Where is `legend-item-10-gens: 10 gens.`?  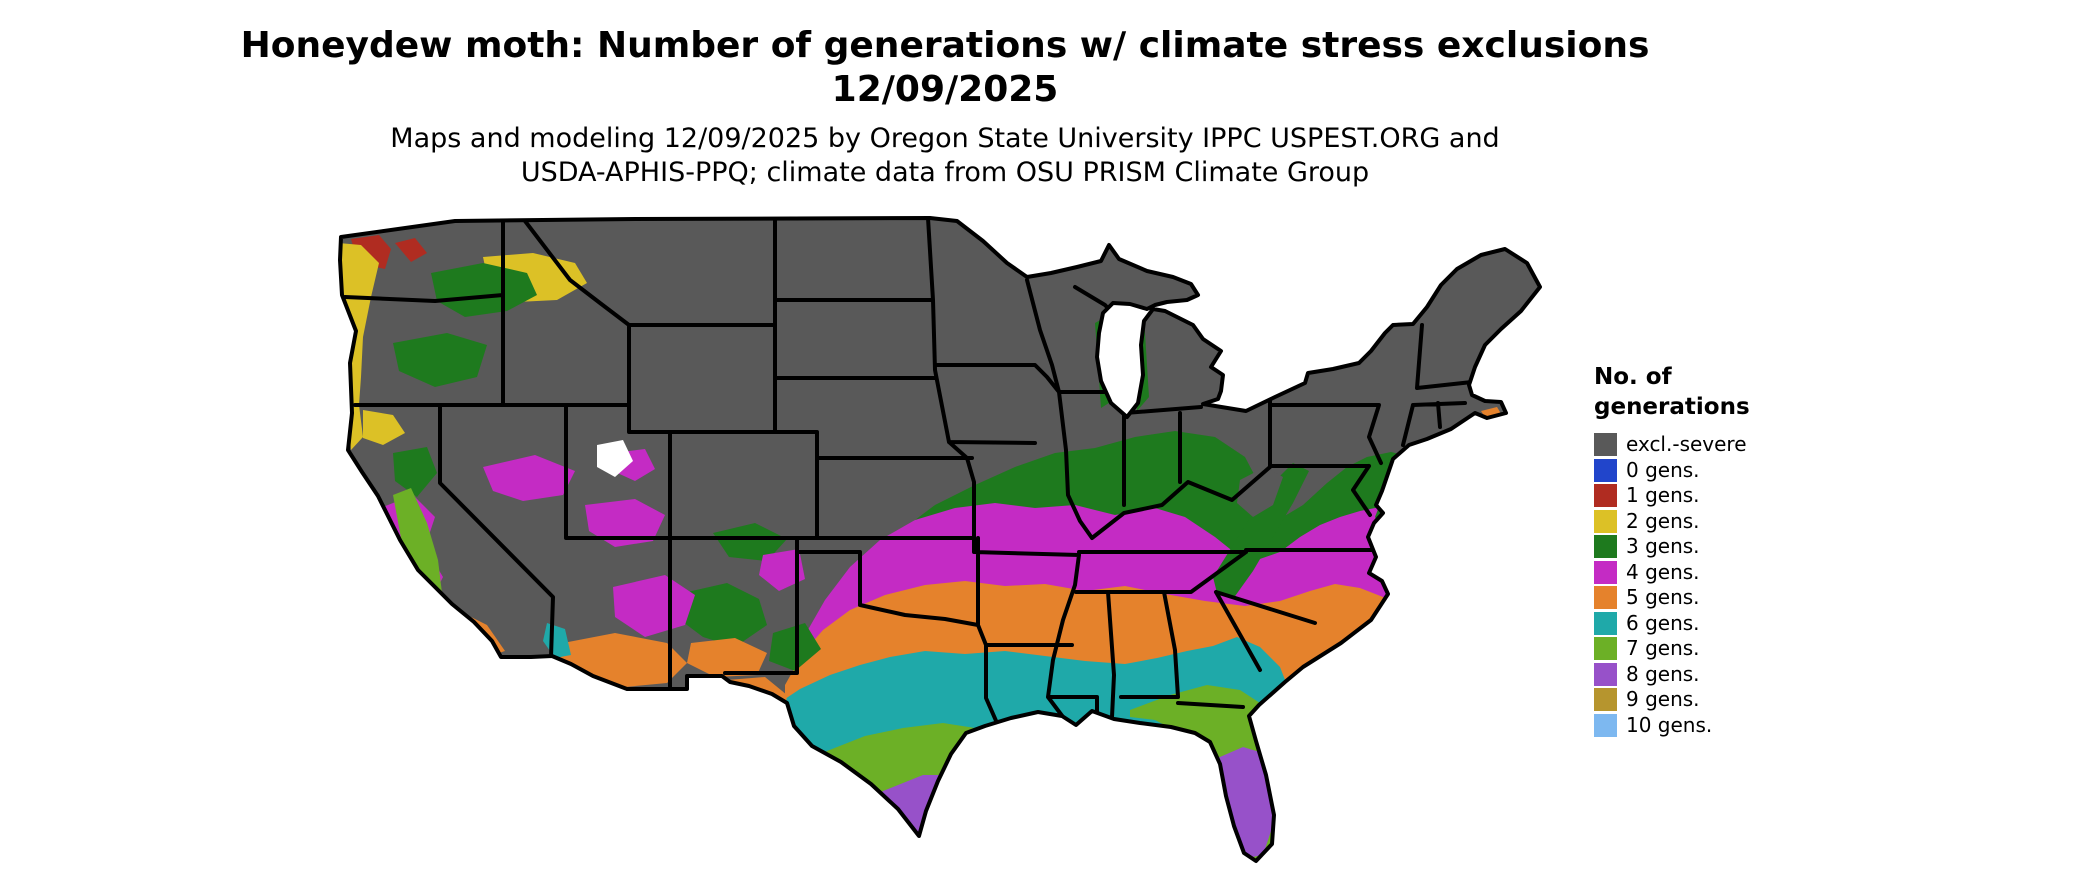
legend-item-10-gens: 10 gens. is located at coordinates (1744, 724).